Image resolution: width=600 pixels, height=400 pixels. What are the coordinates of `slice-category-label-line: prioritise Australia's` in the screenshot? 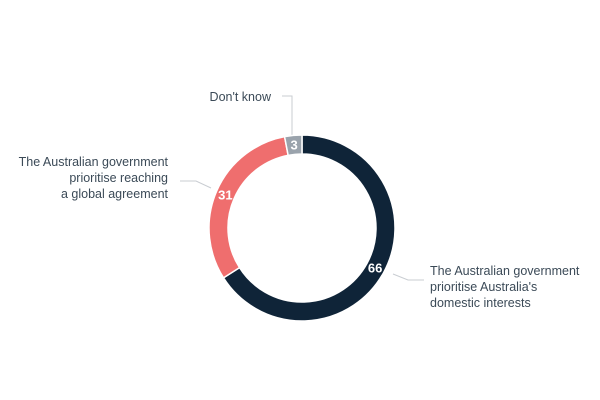 It's located at (483, 287).